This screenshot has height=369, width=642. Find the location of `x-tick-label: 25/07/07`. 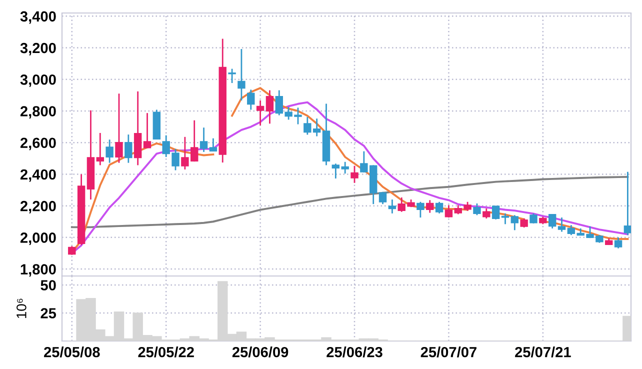

x-tick-label: 25/07/07 is located at coordinates (448, 352).